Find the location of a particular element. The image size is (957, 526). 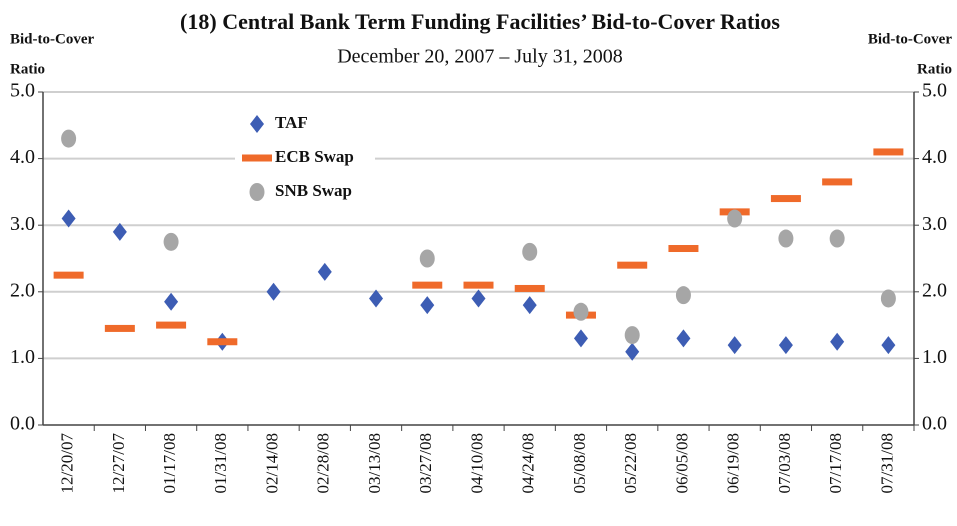

x-tick-label: 12/27/07 is located at coordinates (118, 463).